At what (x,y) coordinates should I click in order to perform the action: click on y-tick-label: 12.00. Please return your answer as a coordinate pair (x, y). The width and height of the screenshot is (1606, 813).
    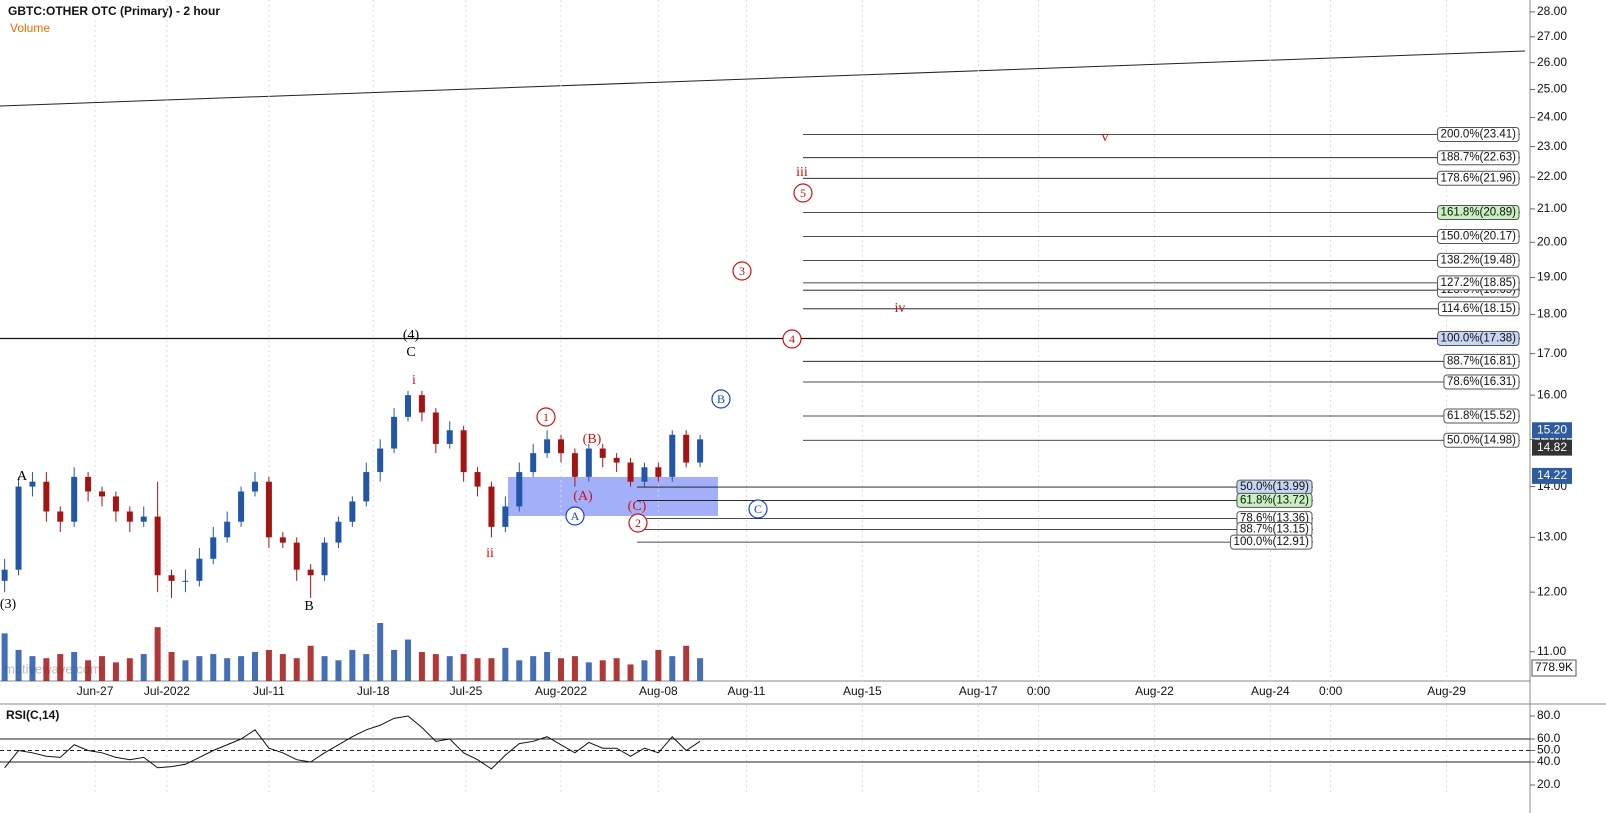
    Looking at the image, I should click on (1552, 591).